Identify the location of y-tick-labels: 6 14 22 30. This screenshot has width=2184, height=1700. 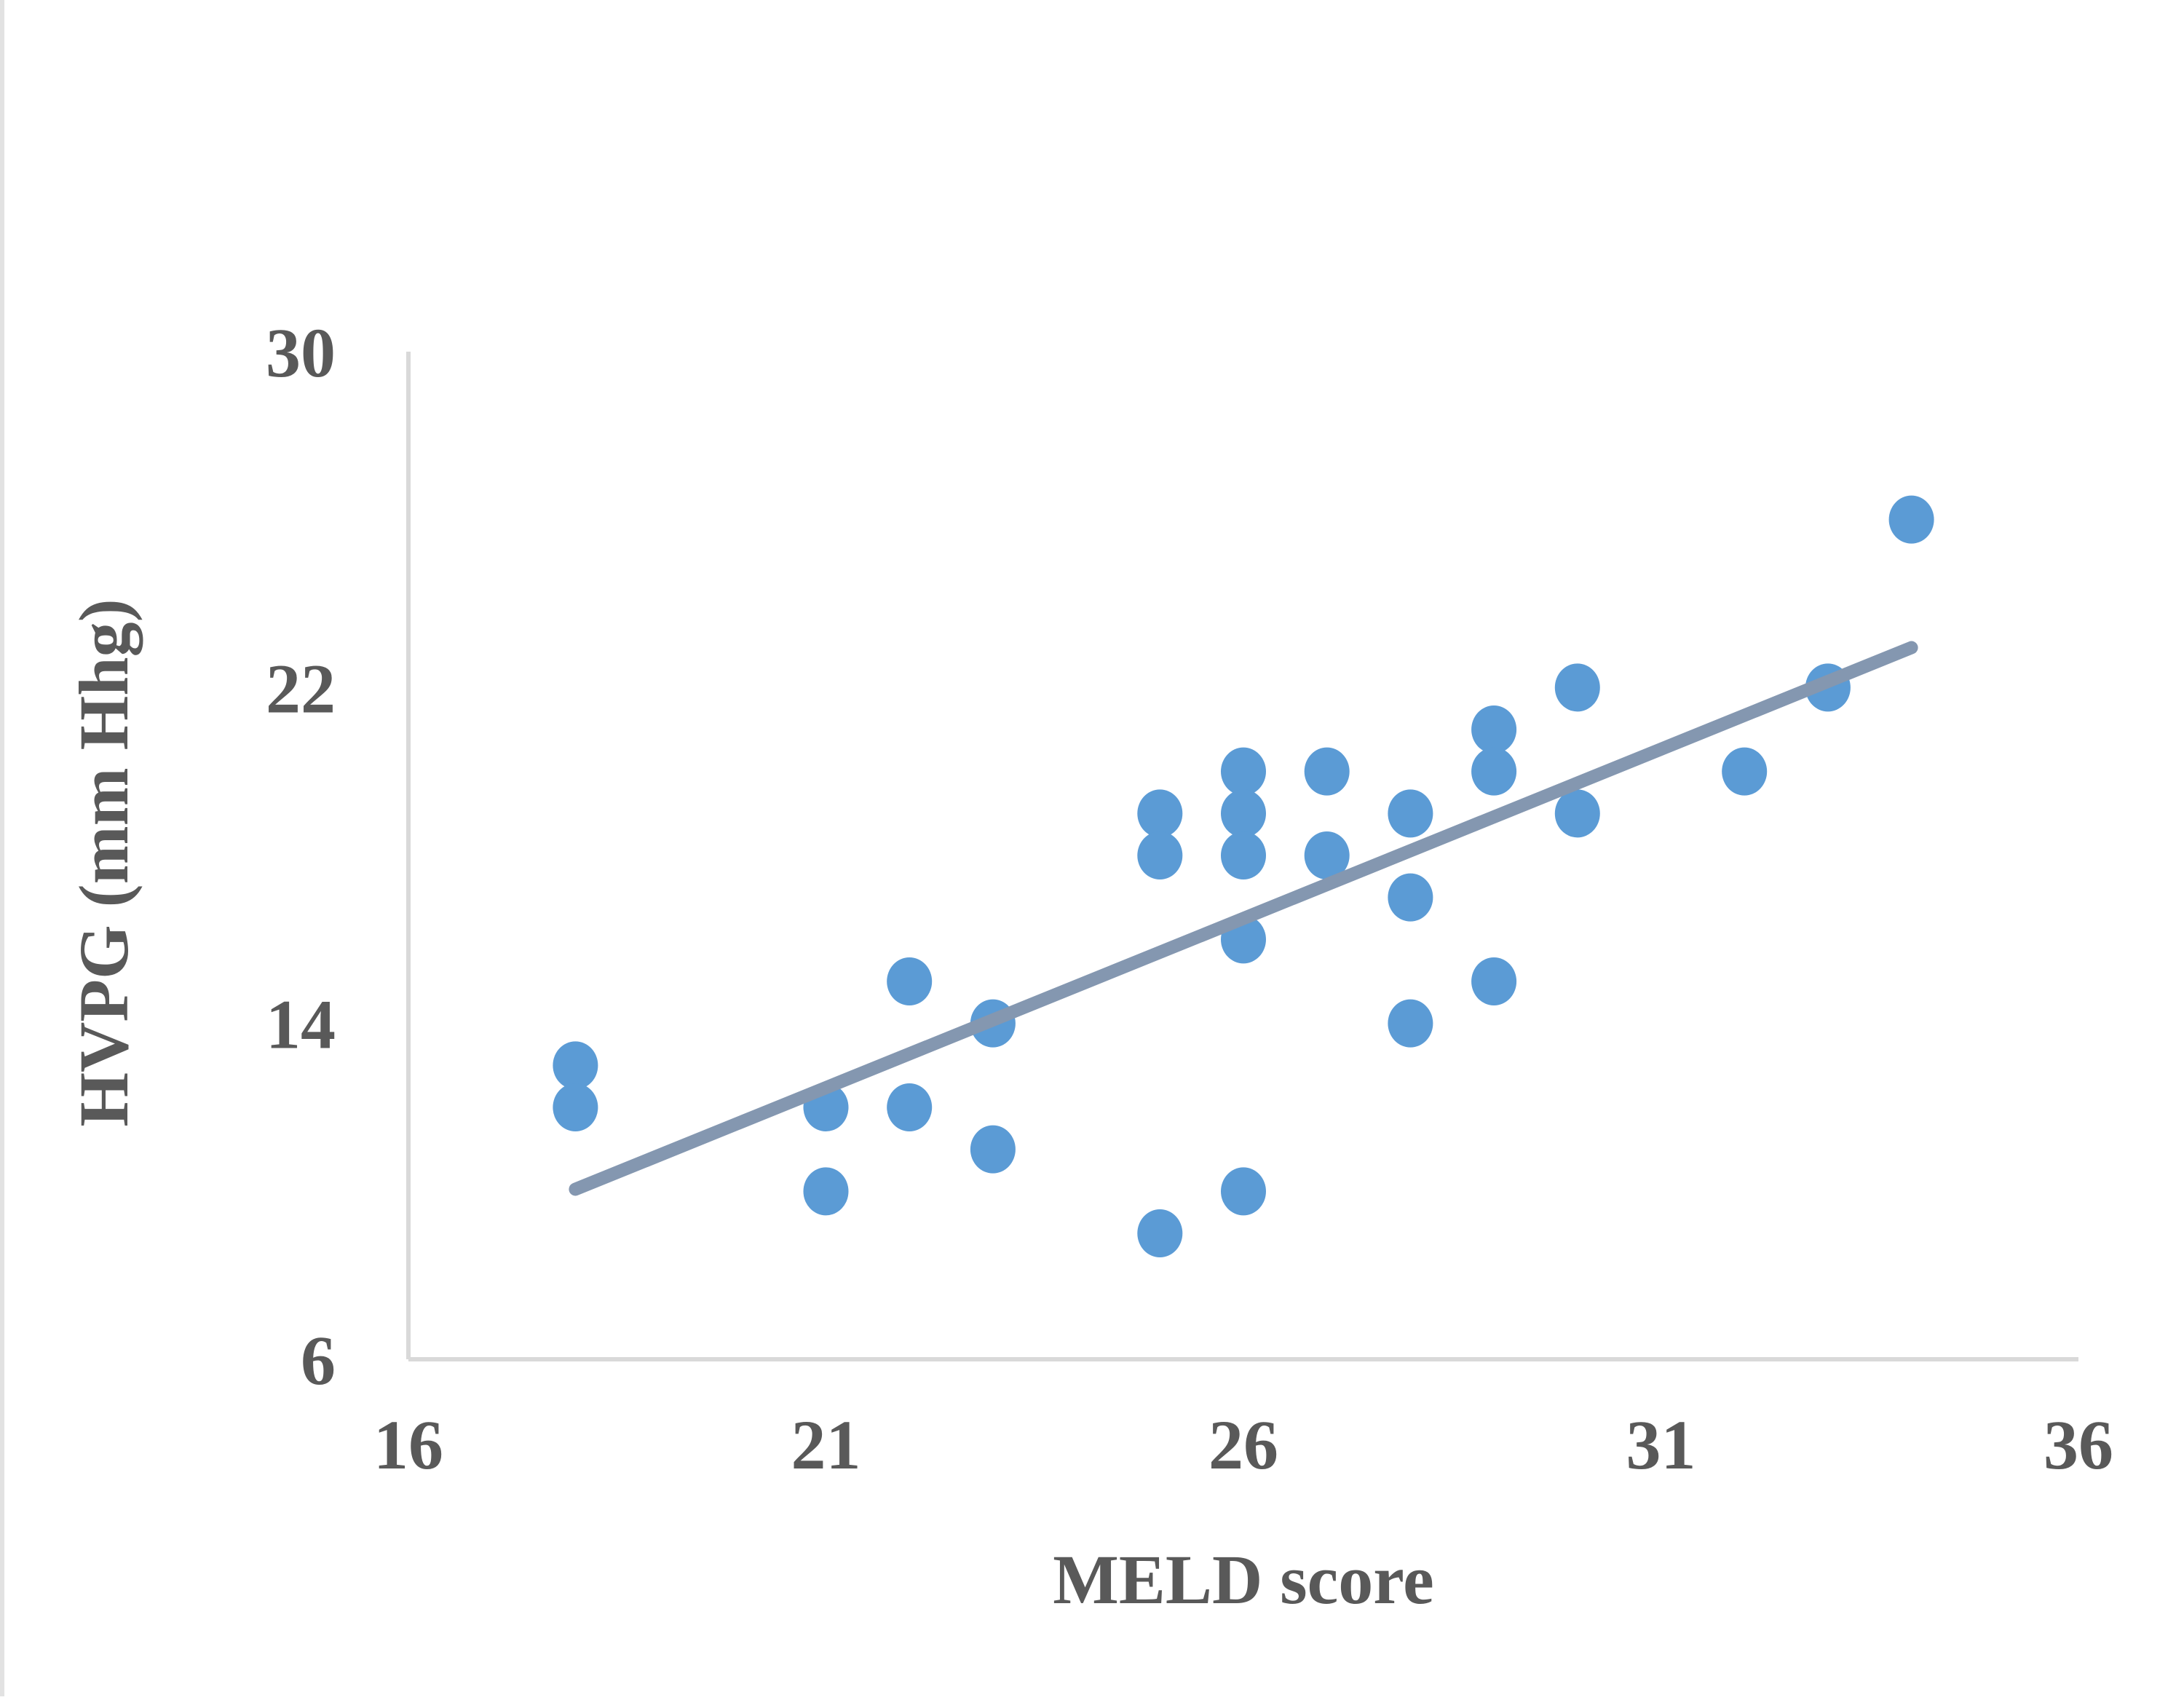
(301, 856).